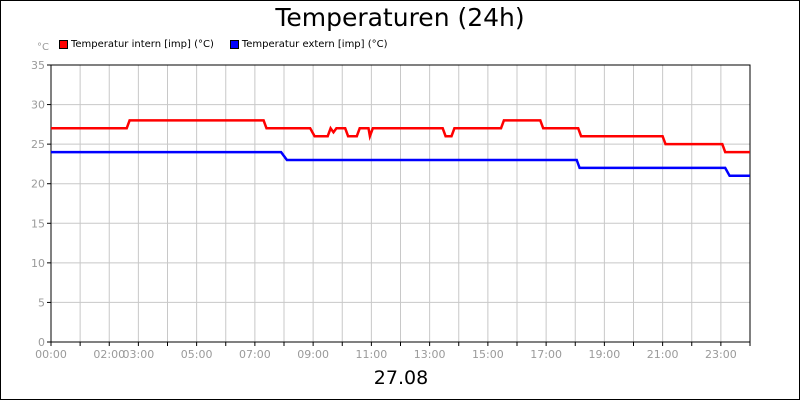 This screenshot has width=800, height=400. What do you see at coordinates (41, 302) in the screenshot?
I see `y-tick-label: 5` at bounding box center [41, 302].